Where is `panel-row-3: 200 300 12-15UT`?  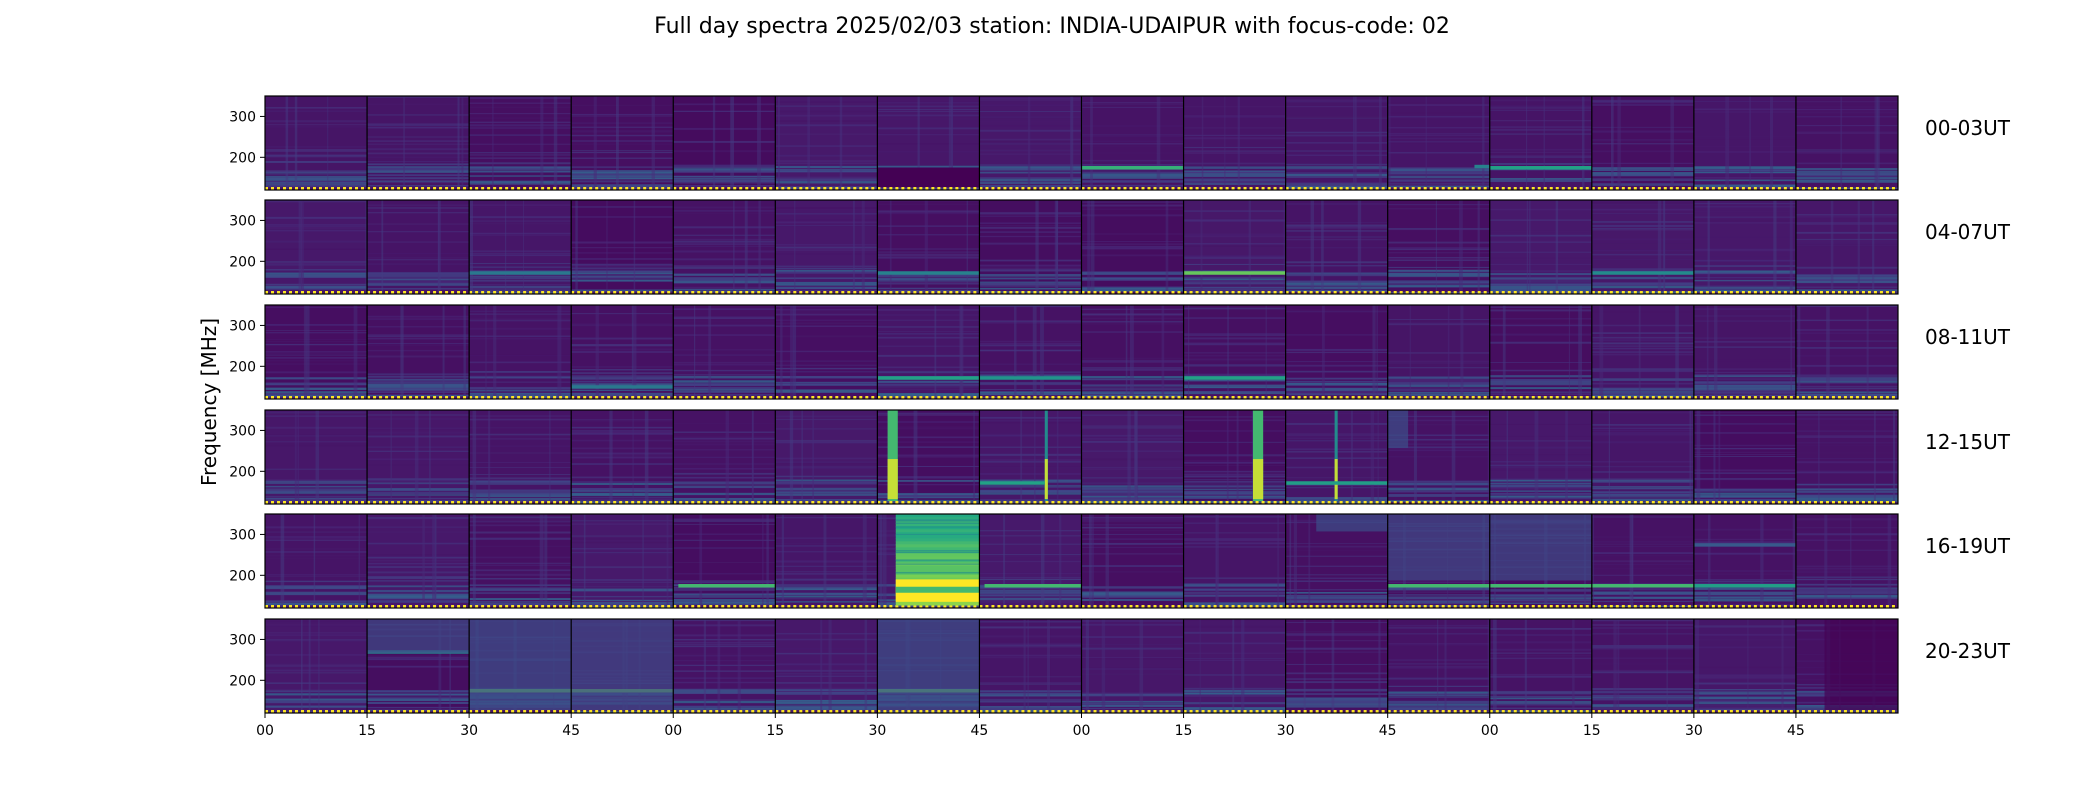 panel-row-3: 200 300 12-15UT is located at coordinates (1120, 457).